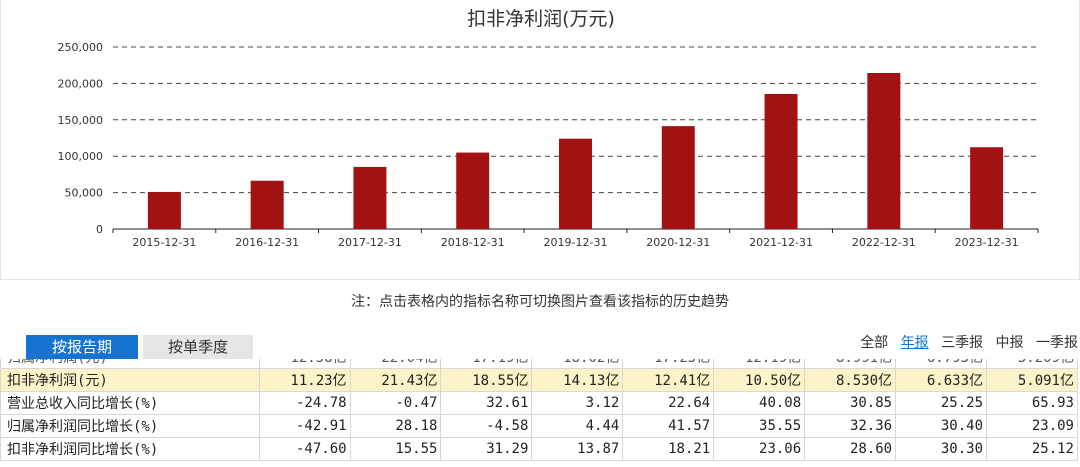 This screenshot has width=1080, height=467. Describe the element at coordinates (304, 364) in the screenshot. I see `table-cell: 12.58亿` at that location.